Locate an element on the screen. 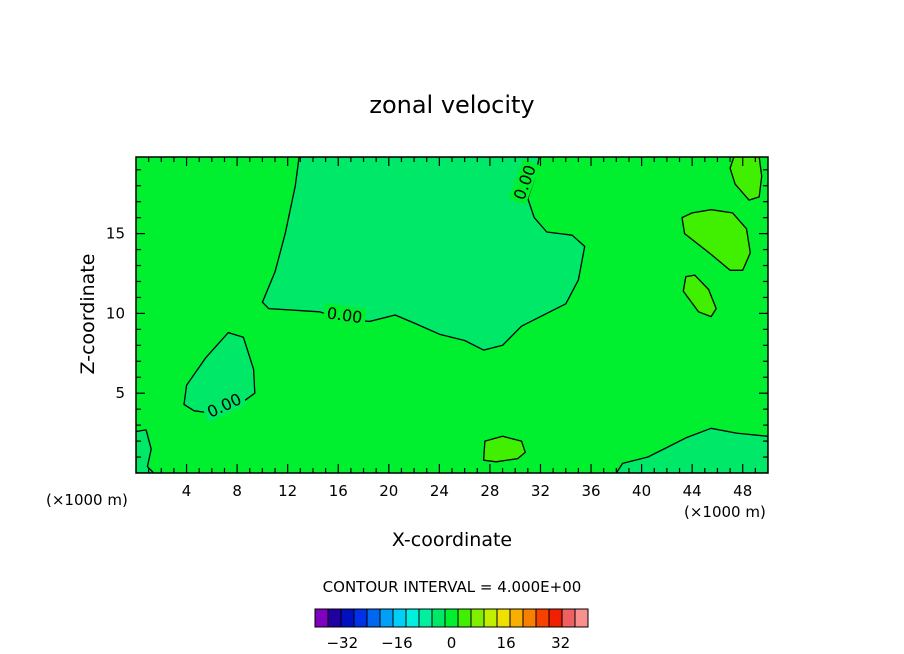  colorbar-tick-label: −32 is located at coordinates (342, 643).